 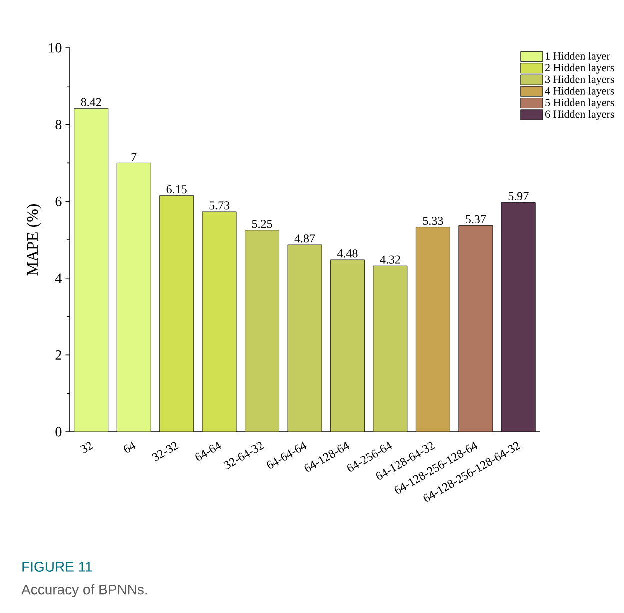 I want to click on data-label: 4.48, so click(x=347, y=254).